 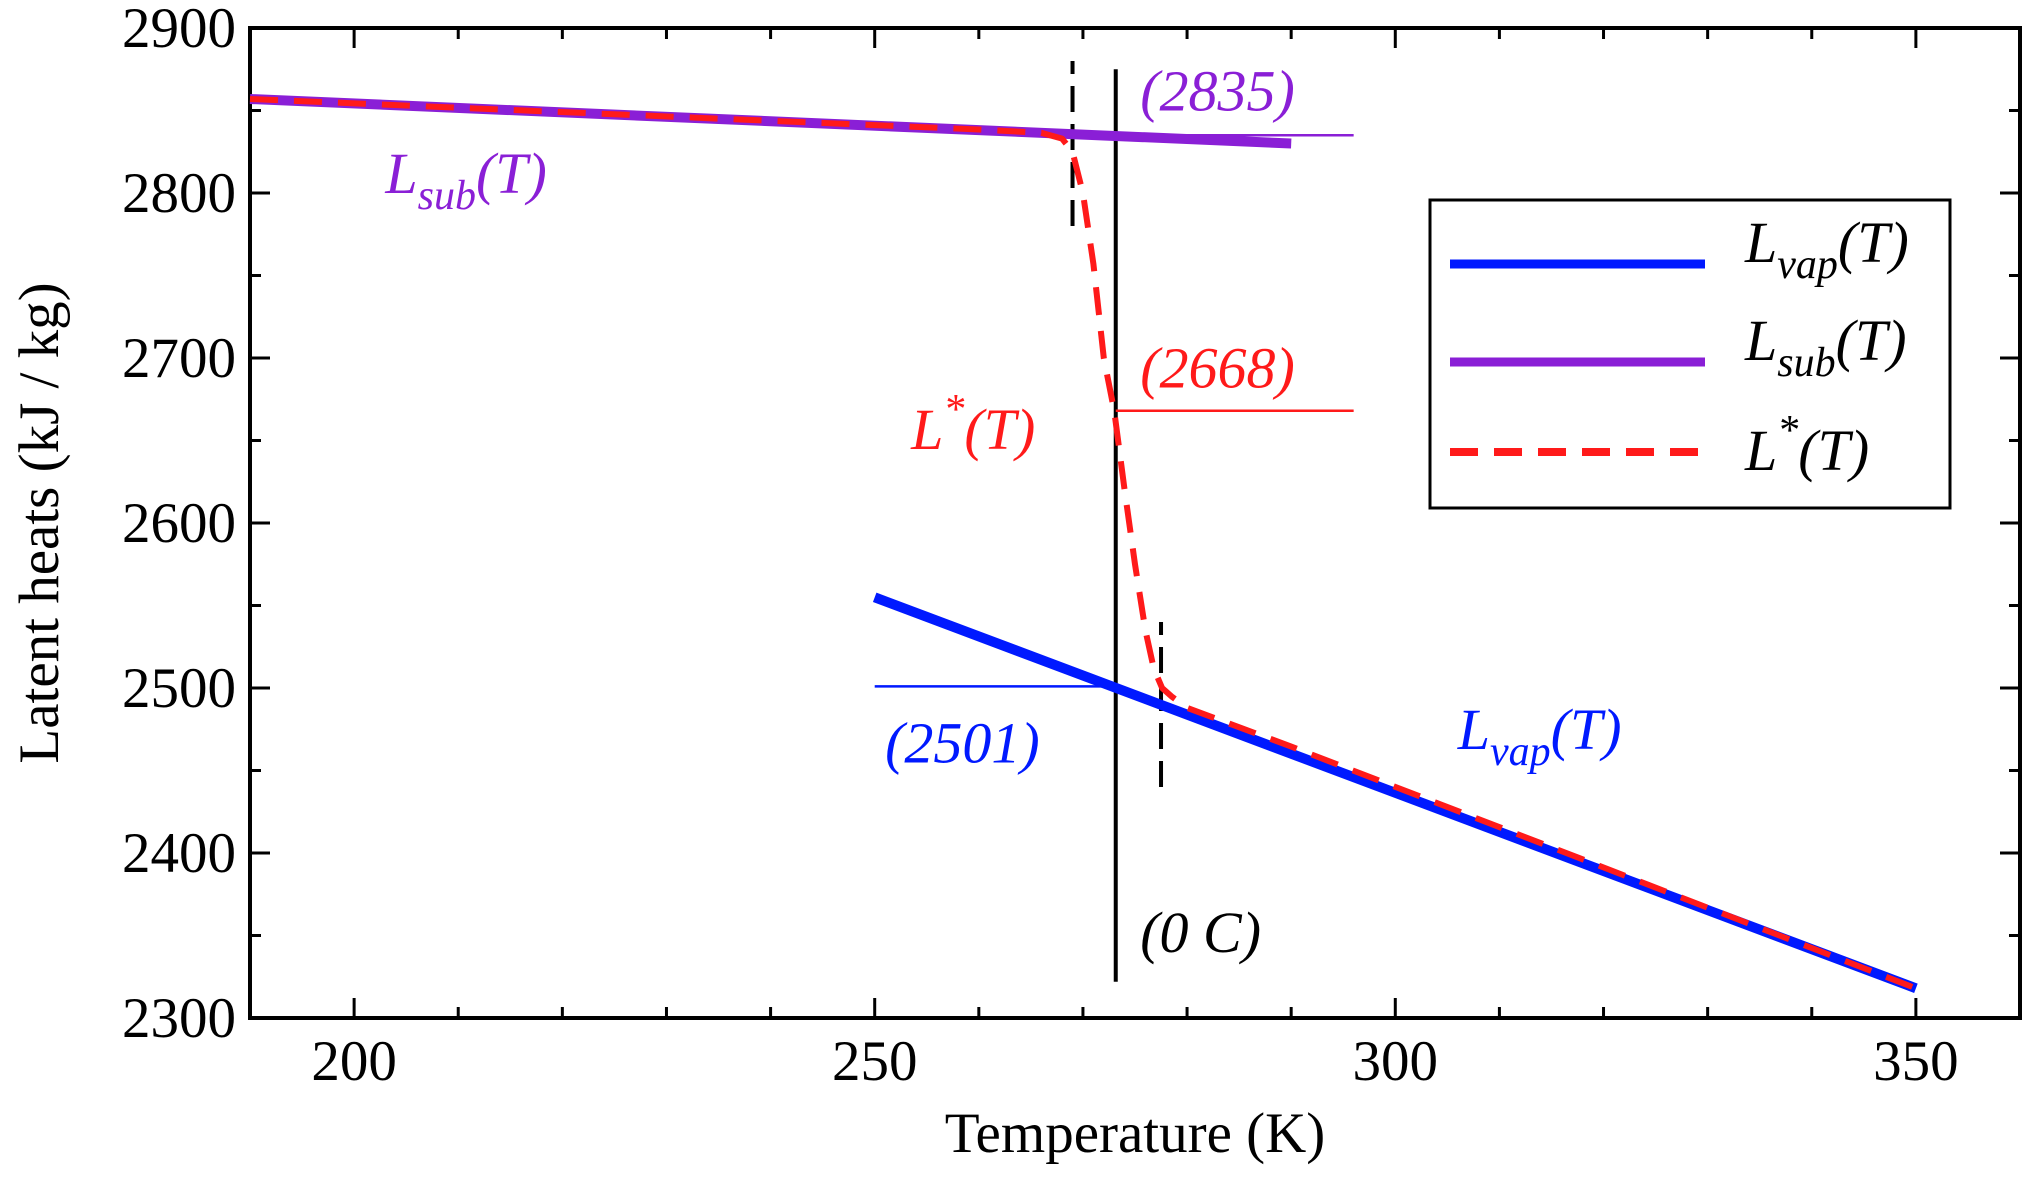 I want to click on annotation-lstar-sup: *, so click(x=953, y=410).